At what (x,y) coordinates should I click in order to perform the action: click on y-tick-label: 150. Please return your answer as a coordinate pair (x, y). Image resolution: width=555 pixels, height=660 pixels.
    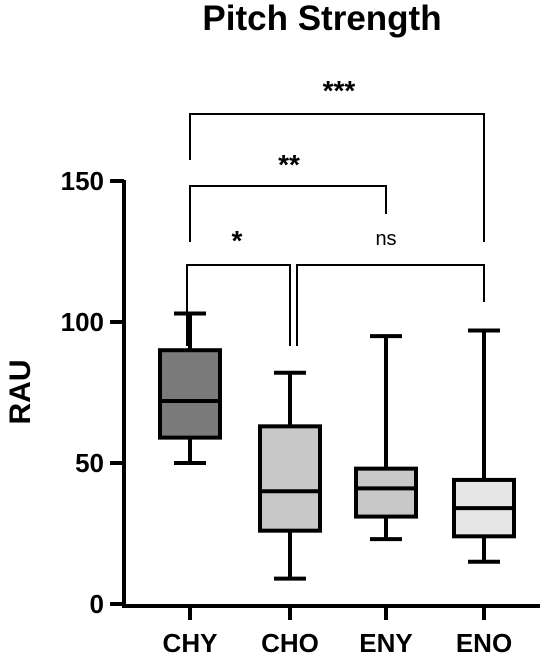
    Looking at the image, I should click on (82, 181).